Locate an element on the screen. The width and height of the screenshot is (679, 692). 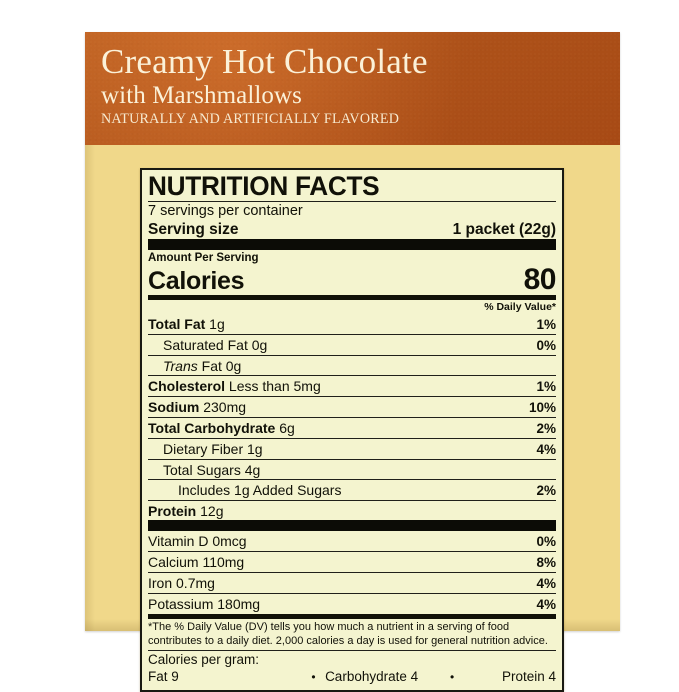
cpg-fat: Fat 9 is located at coordinates (163, 676).